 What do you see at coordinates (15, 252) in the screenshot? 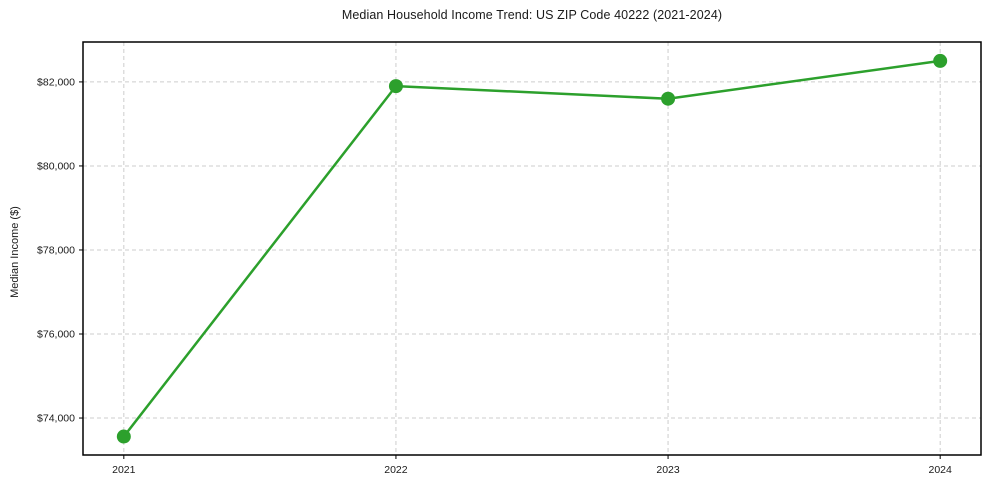
I see `y-axis-label-text: Median Income ($)` at bounding box center [15, 252].